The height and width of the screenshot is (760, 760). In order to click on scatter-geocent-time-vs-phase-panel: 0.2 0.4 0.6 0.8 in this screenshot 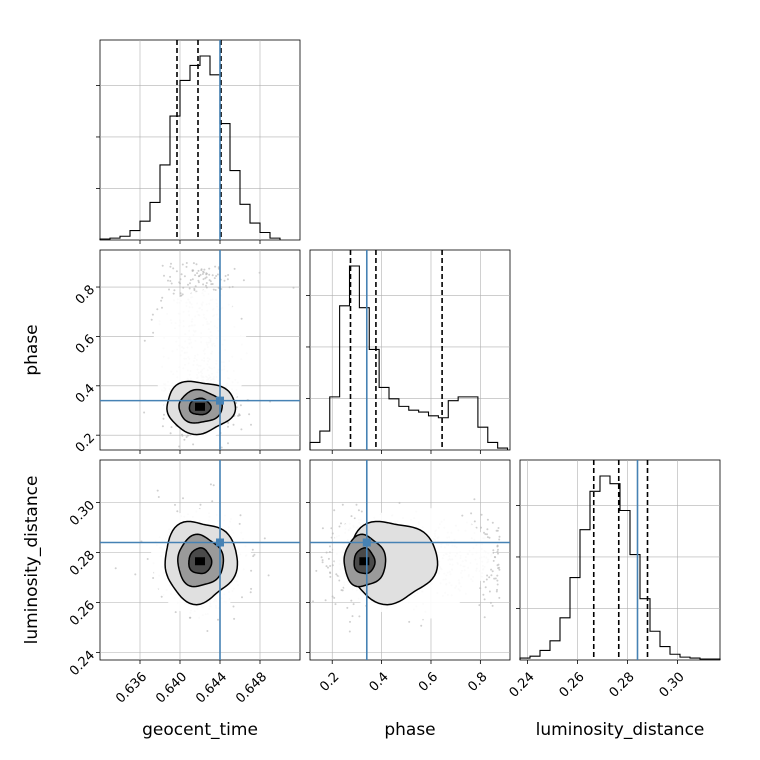, I will do `click(187, 352)`.